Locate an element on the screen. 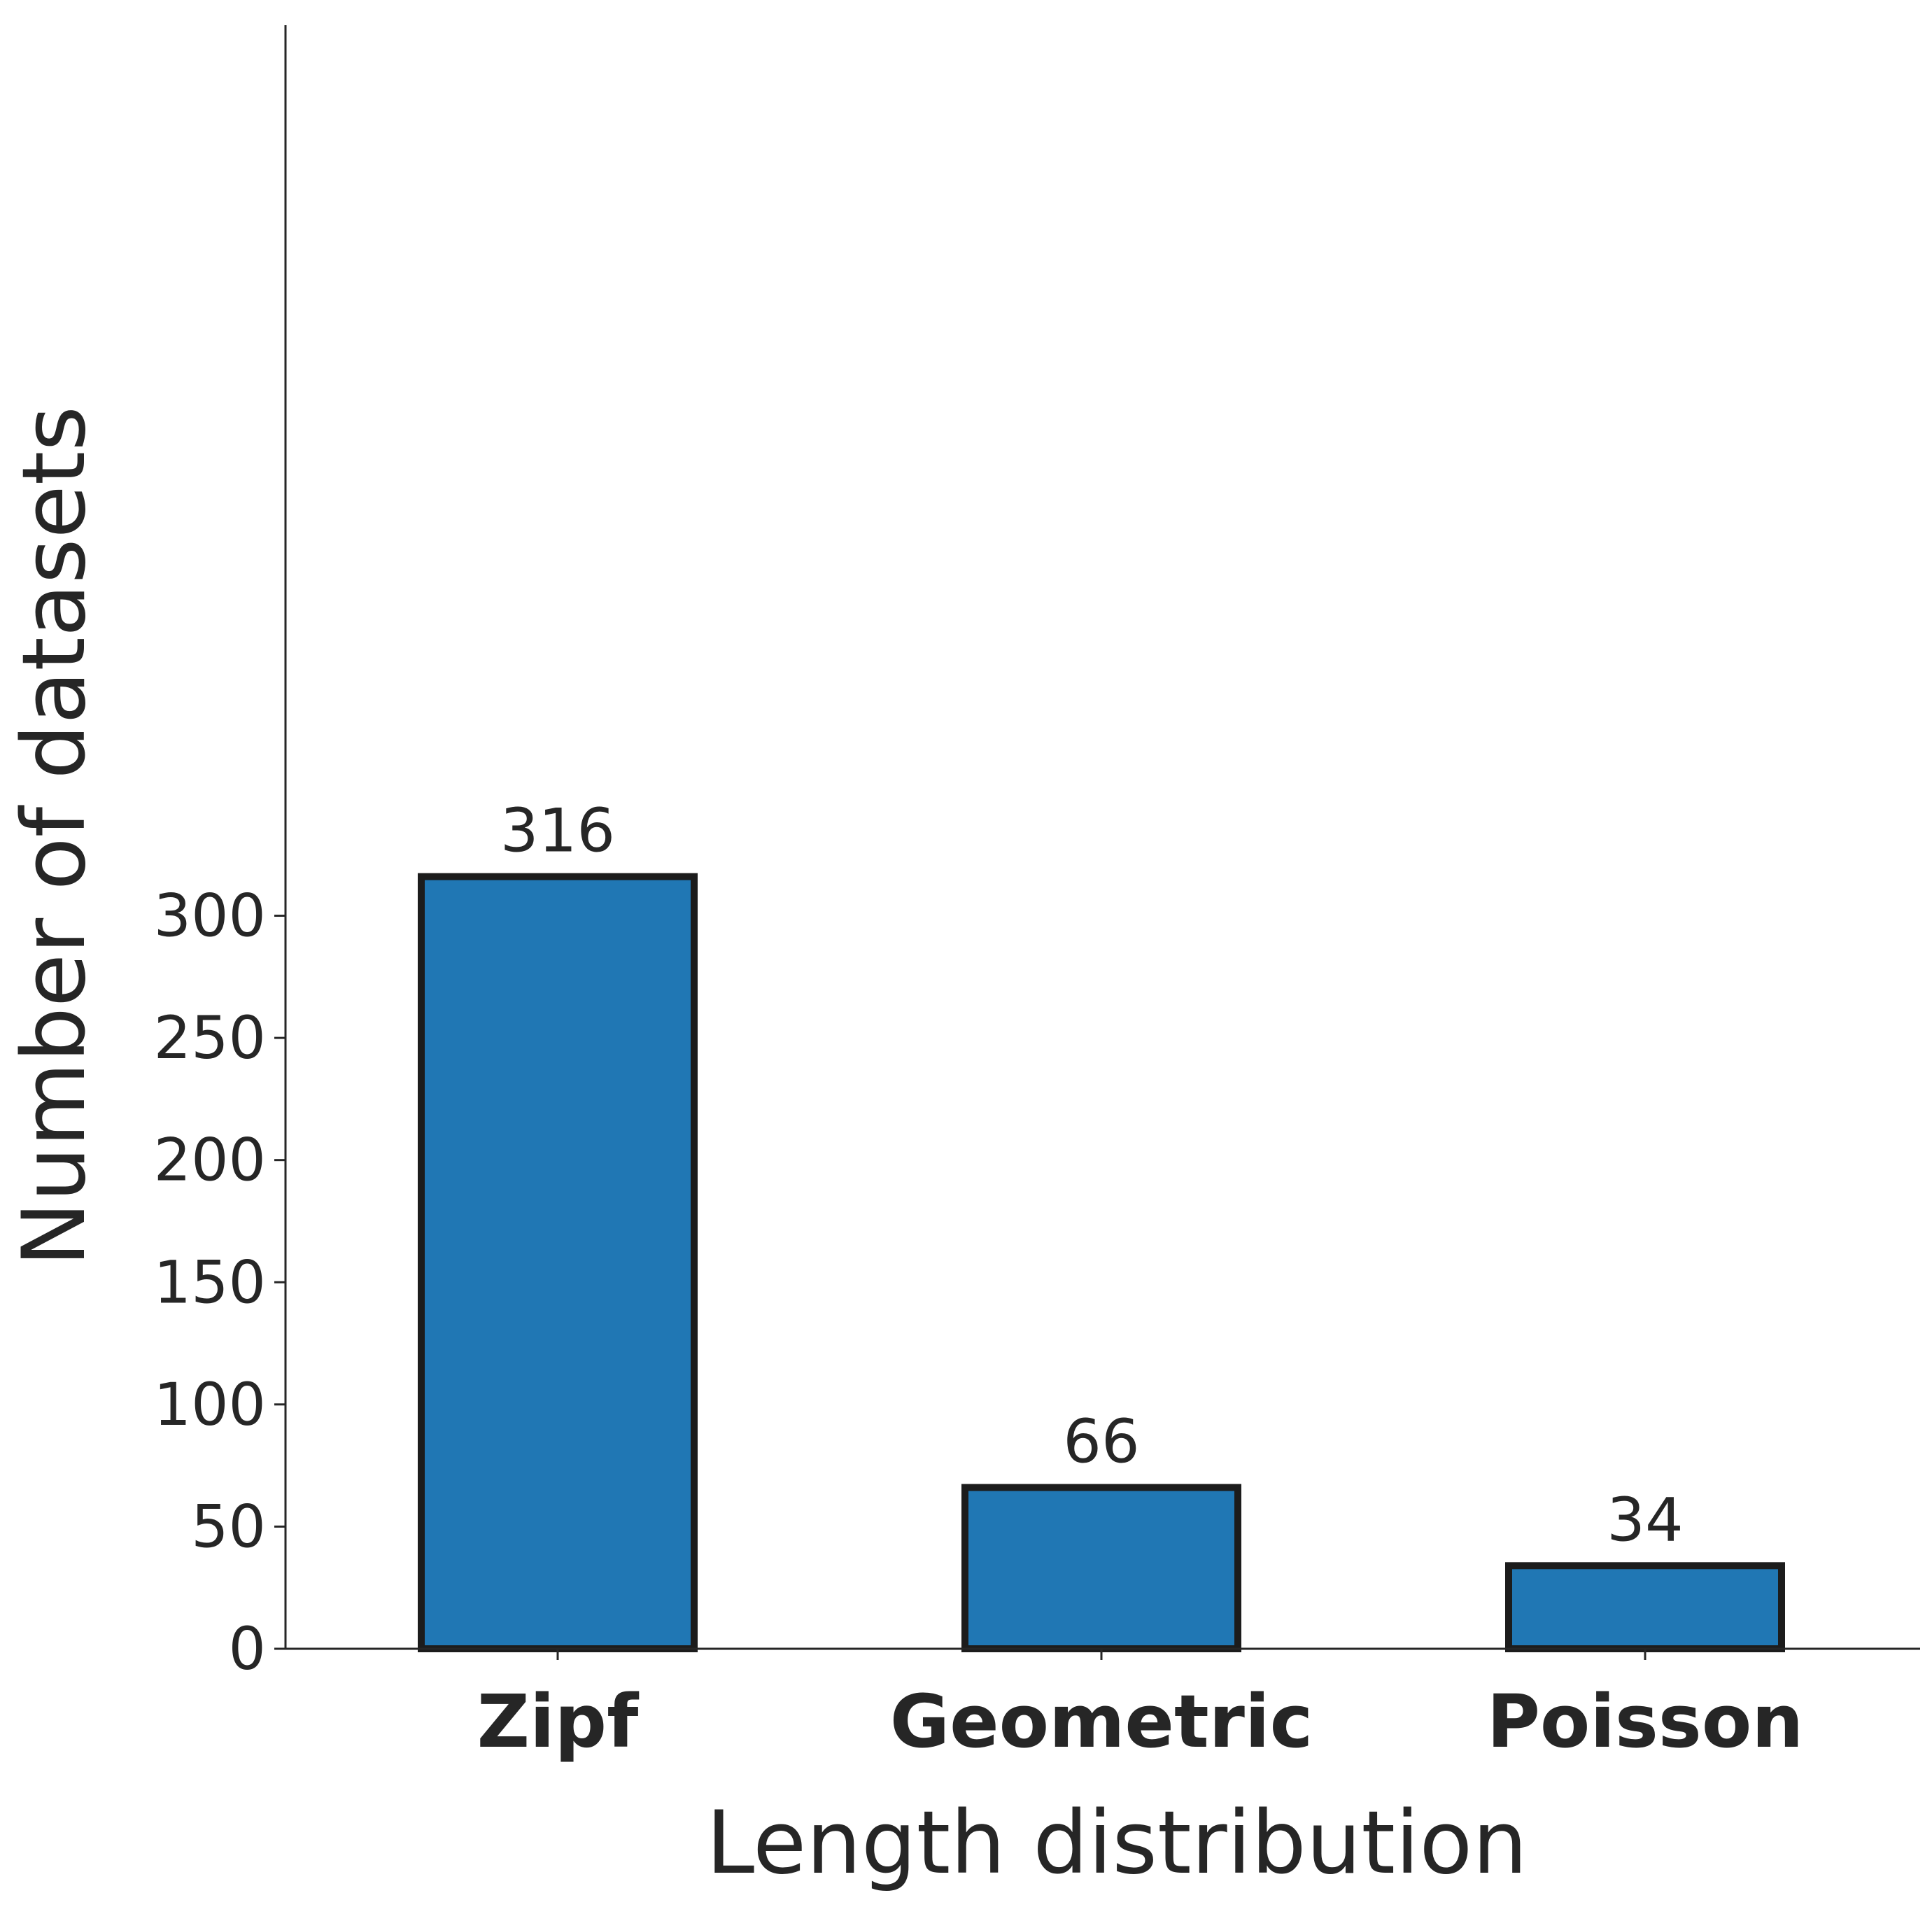 The width and height of the screenshot is (1932, 1914). y-axis-title: Number of datasets is located at coordinates (55, 836).